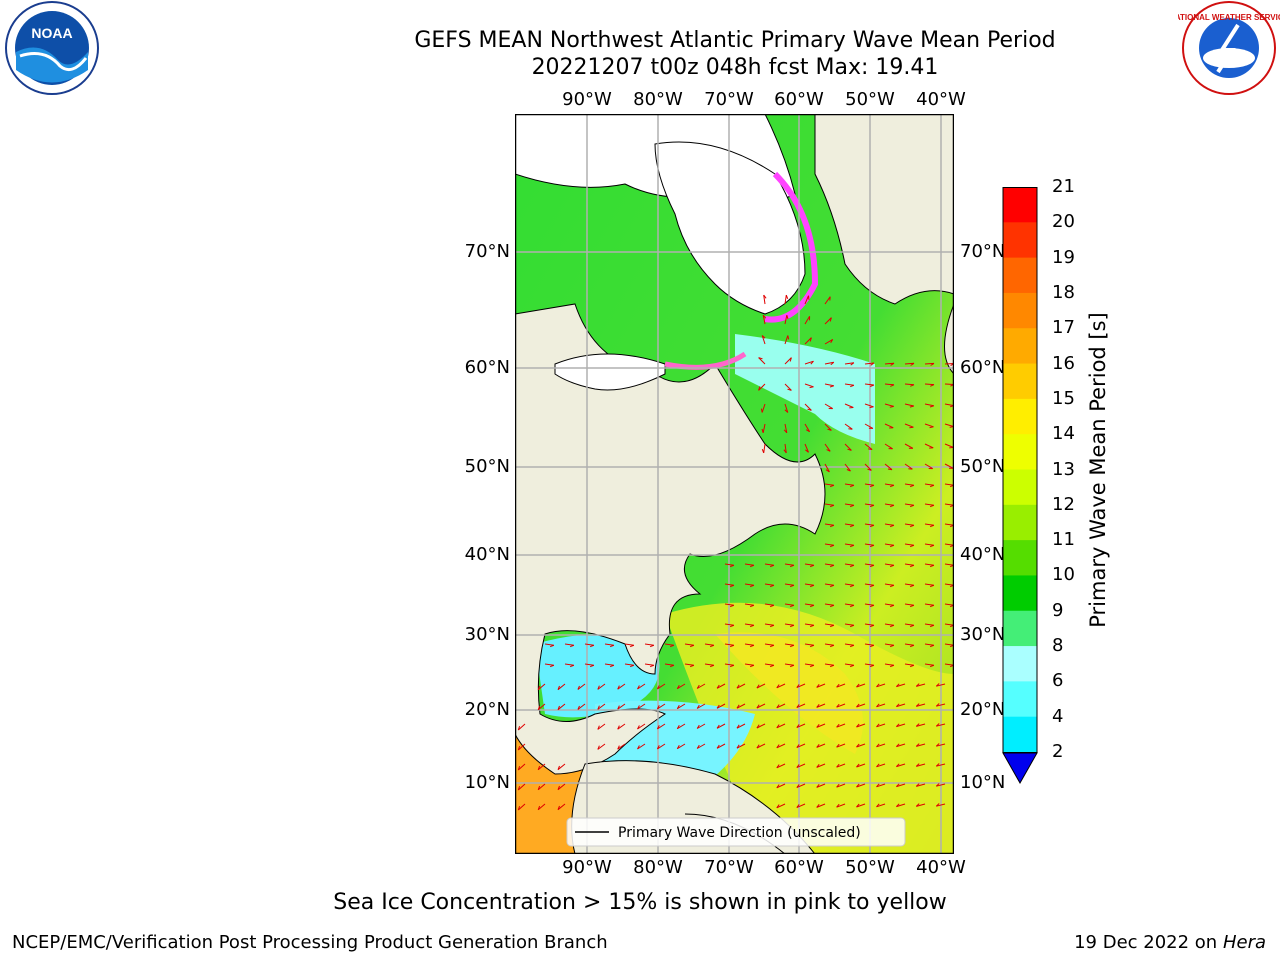 This screenshot has width=1280, height=960. What do you see at coordinates (1063, 257) in the screenshot?
I see `colorbar-tick-label: 19` at bounding box center [1063, 257].